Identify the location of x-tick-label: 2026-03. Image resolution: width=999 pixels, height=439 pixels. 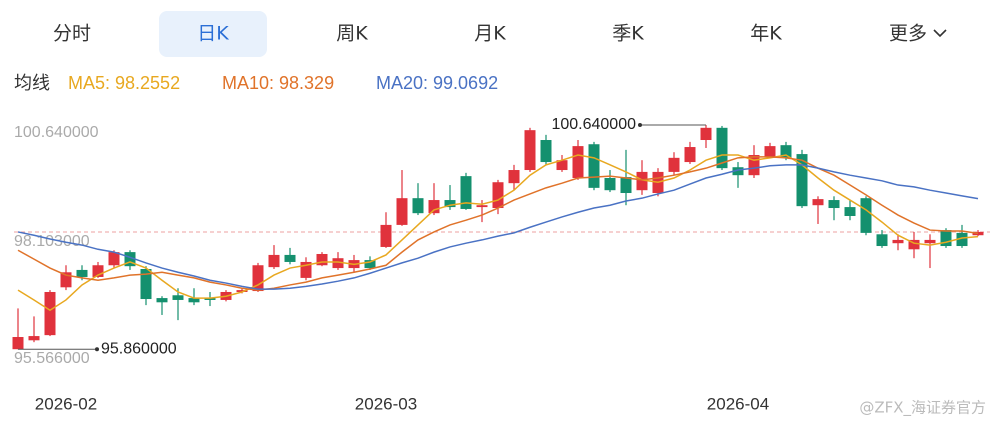
(386, 403).